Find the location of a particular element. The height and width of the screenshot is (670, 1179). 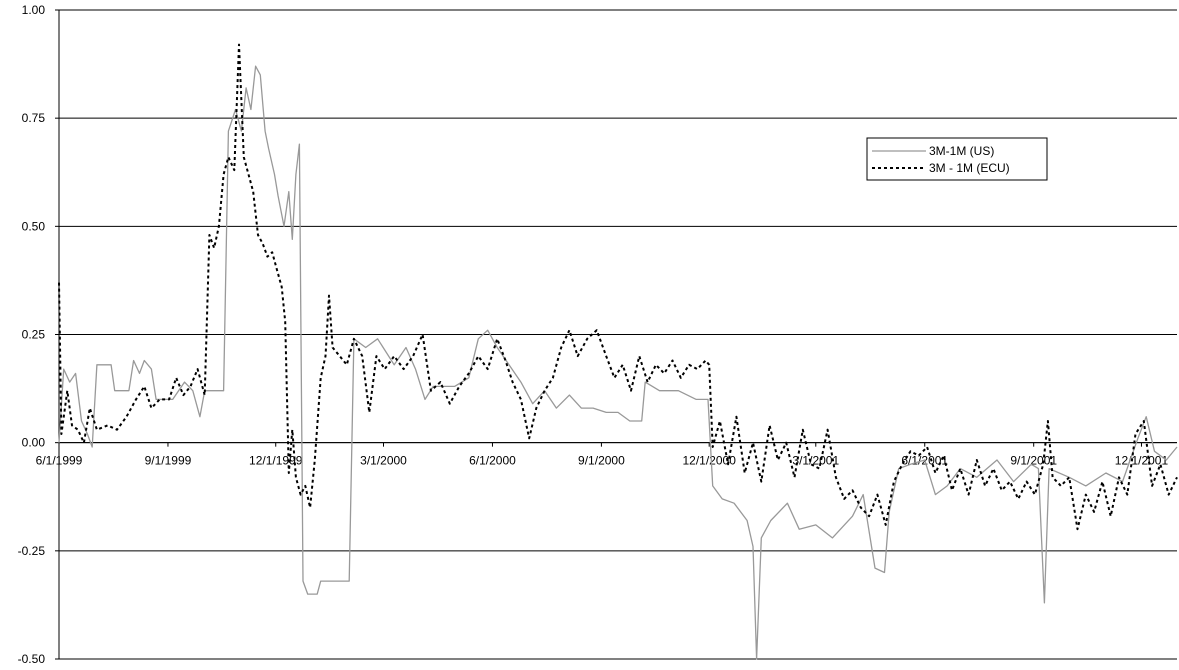

y-tick-labels: 1.00 0.75 0.50 0.25 0.00 -0.25 -0.50 is located at coordinates (32, 334).